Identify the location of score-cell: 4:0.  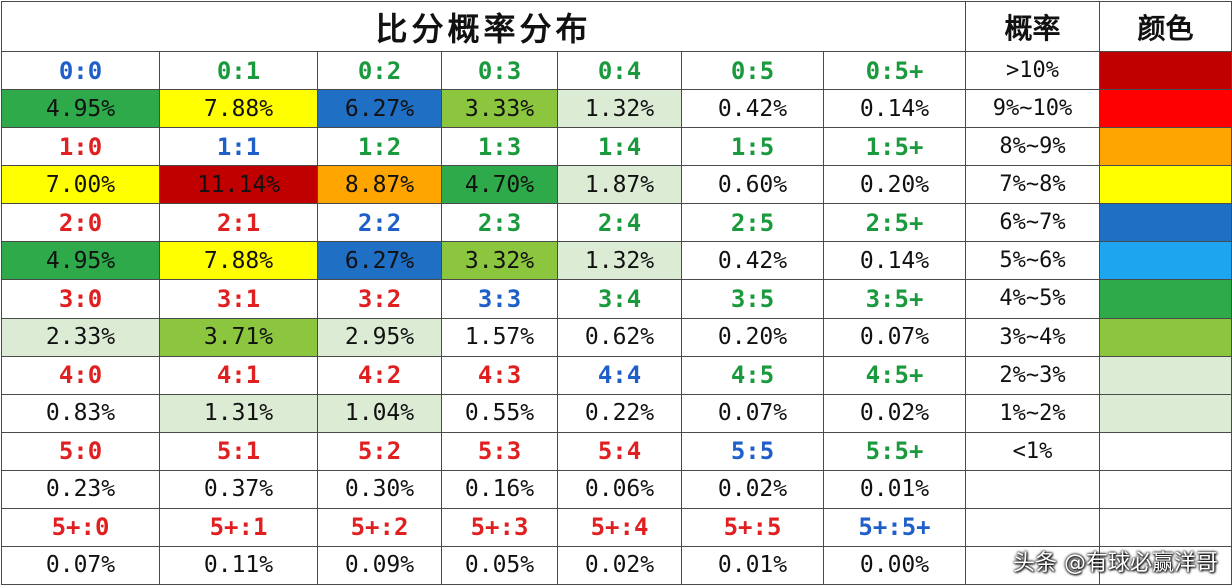
(80, 375).